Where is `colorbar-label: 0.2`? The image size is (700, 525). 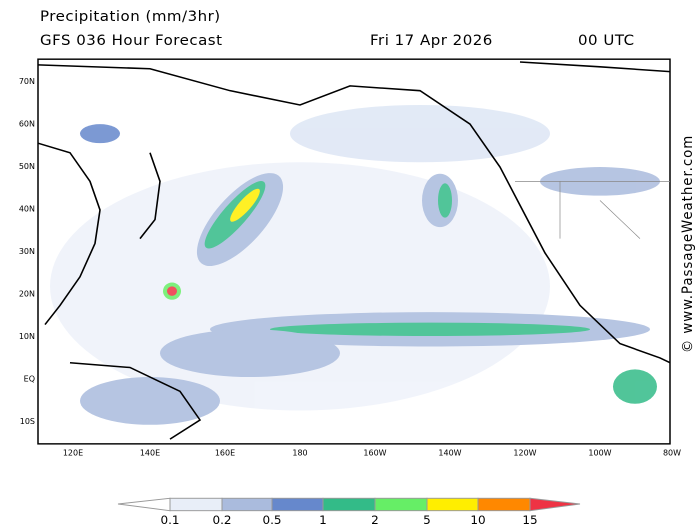 colorbar-label: 0.2 is located at coordinates (221, 519).